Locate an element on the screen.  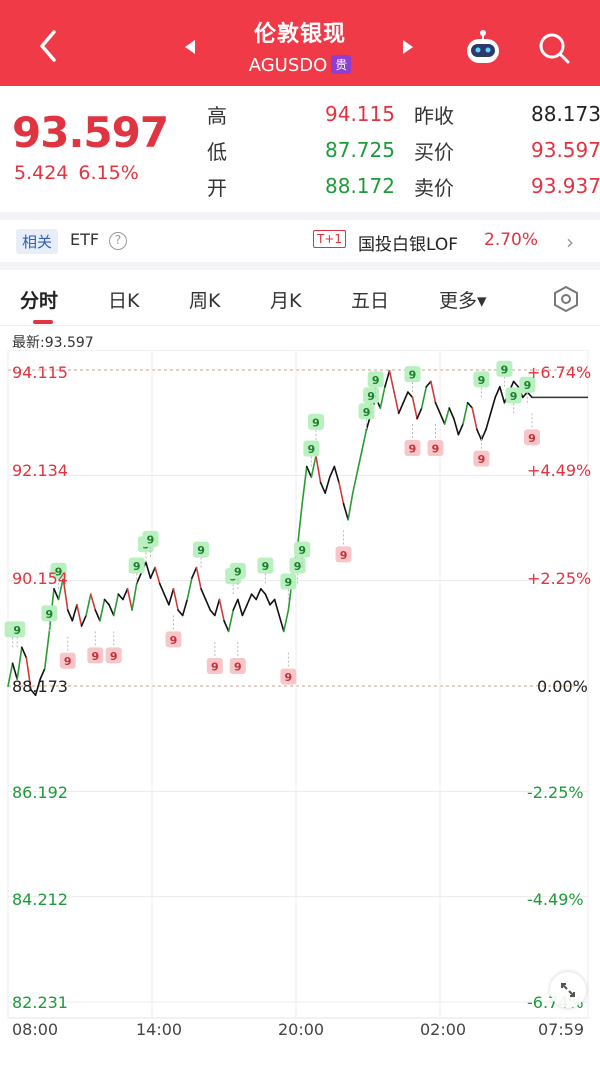
change-value: 5.424 is located at coordinates (41, 173).